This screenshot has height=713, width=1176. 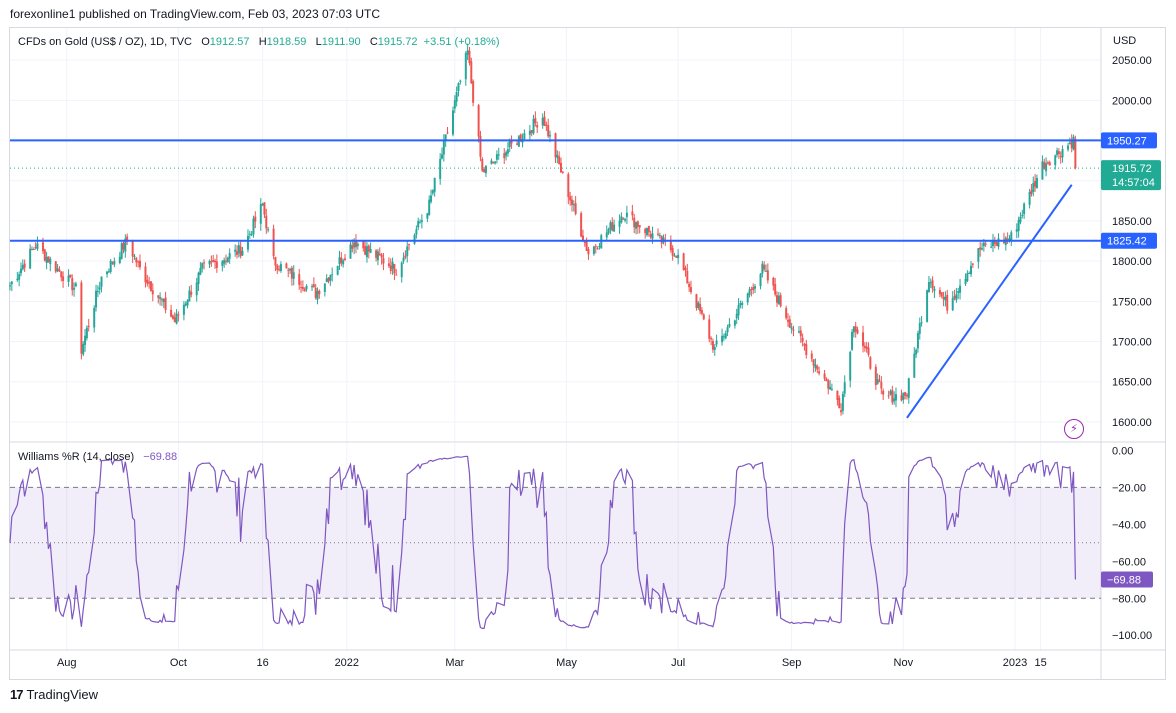 What do you see at coordinates (1132, 262) in the screenshot?
I see `price-tick-label: 1800.00` at bounding box center [1132, 262].